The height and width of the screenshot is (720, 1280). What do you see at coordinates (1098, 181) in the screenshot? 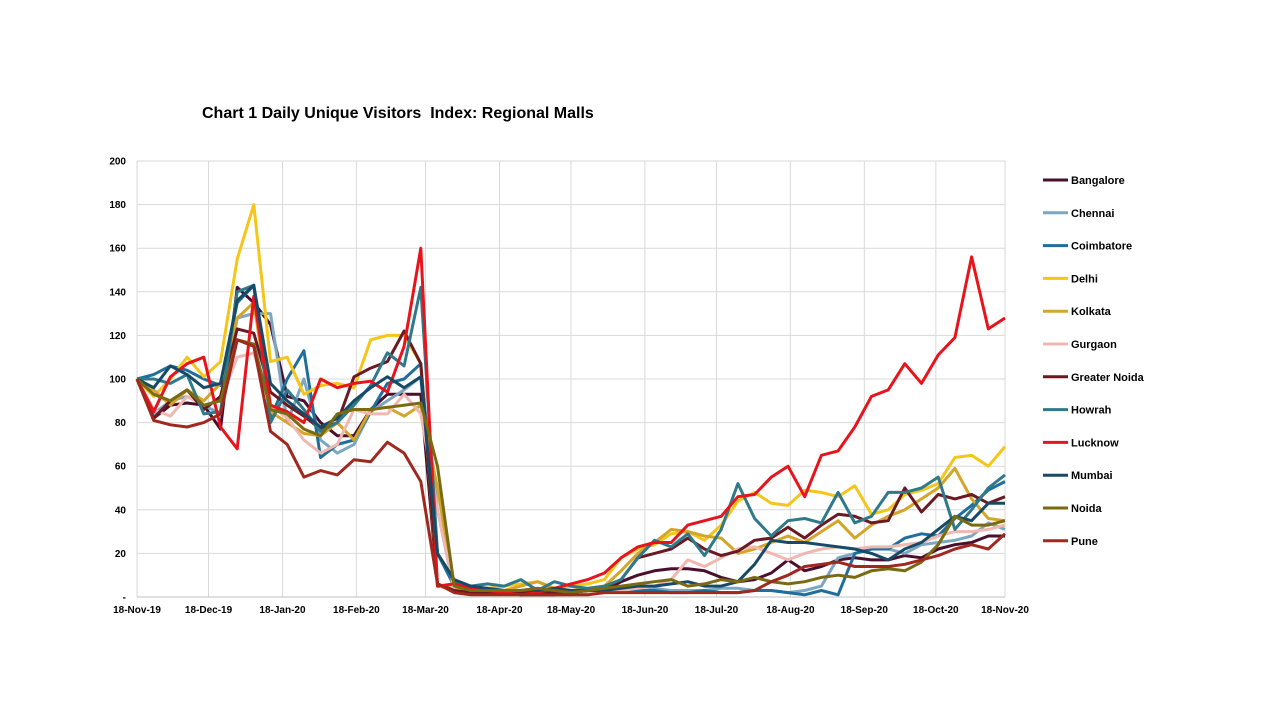
I see `legend-label: Bangalore` at bounding box center [1098, 181].